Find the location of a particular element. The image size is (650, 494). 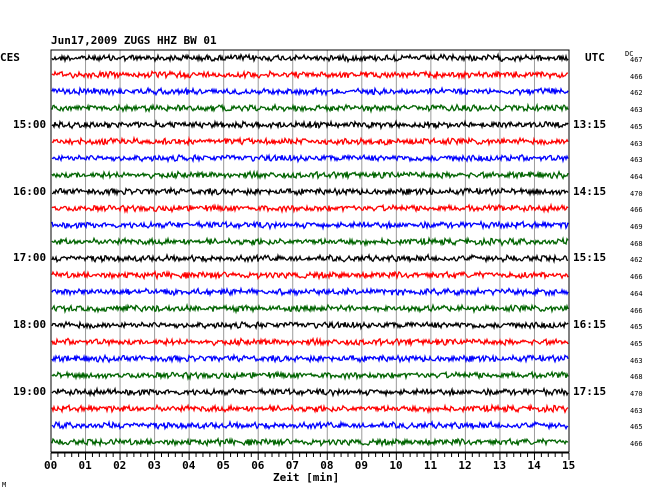

x-tick-label: 00 is located at coordinates (51, 465).